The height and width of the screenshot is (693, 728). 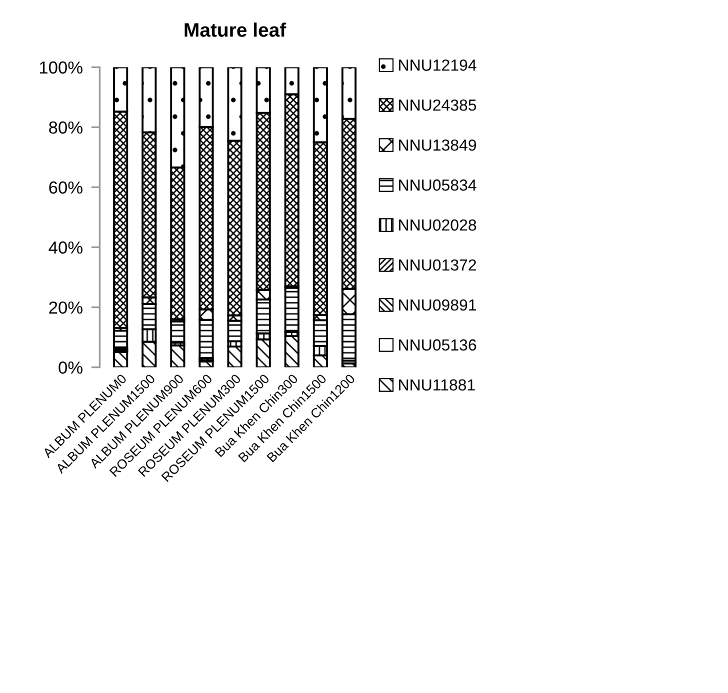 I want to click on y-tick-label: 40%, so click(x=65, y=247).